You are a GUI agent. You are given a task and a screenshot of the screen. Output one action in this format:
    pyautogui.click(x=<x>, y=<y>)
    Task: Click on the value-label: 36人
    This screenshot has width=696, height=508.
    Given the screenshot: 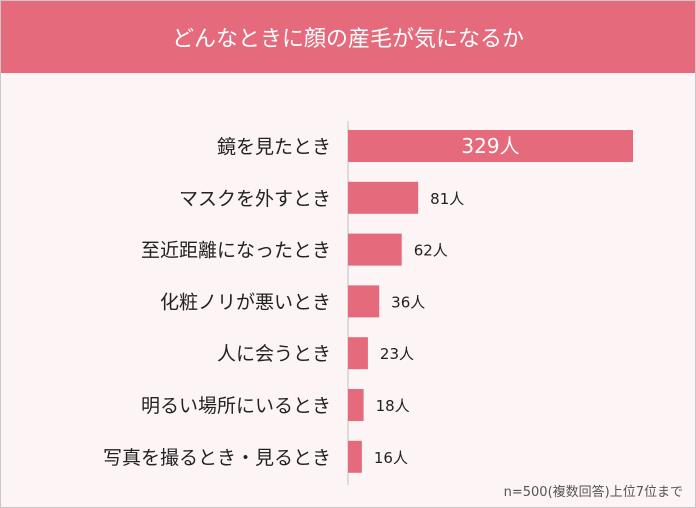 What is the action you would take?
    pyautogui.click(x=408, y=302)
    